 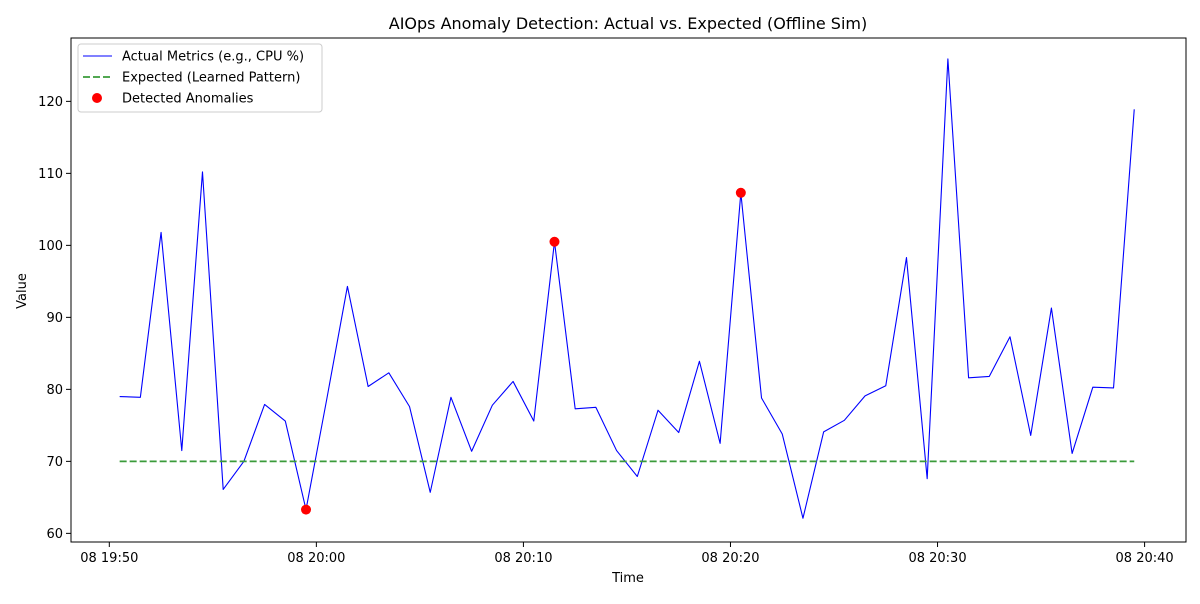 What do you see at coordinates (316, 558) in the screenshot?
I see `x-tick-label: 08 20:00` at bounding box center [316, 558].